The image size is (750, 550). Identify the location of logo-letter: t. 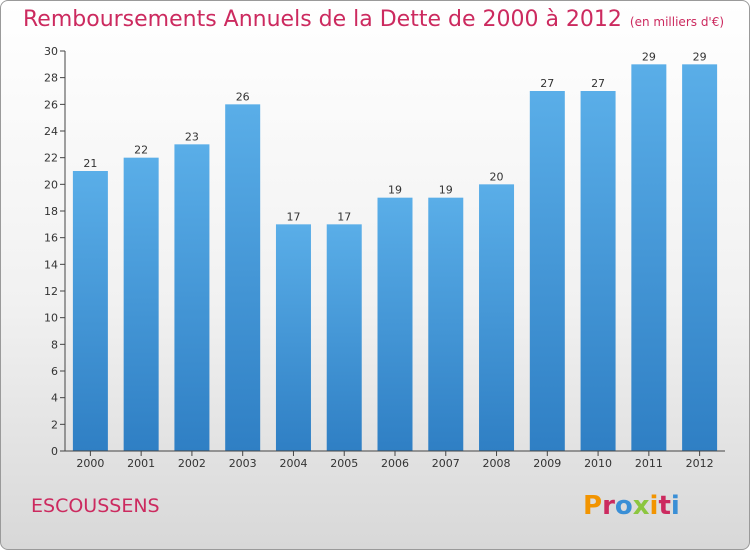
(664, 506).